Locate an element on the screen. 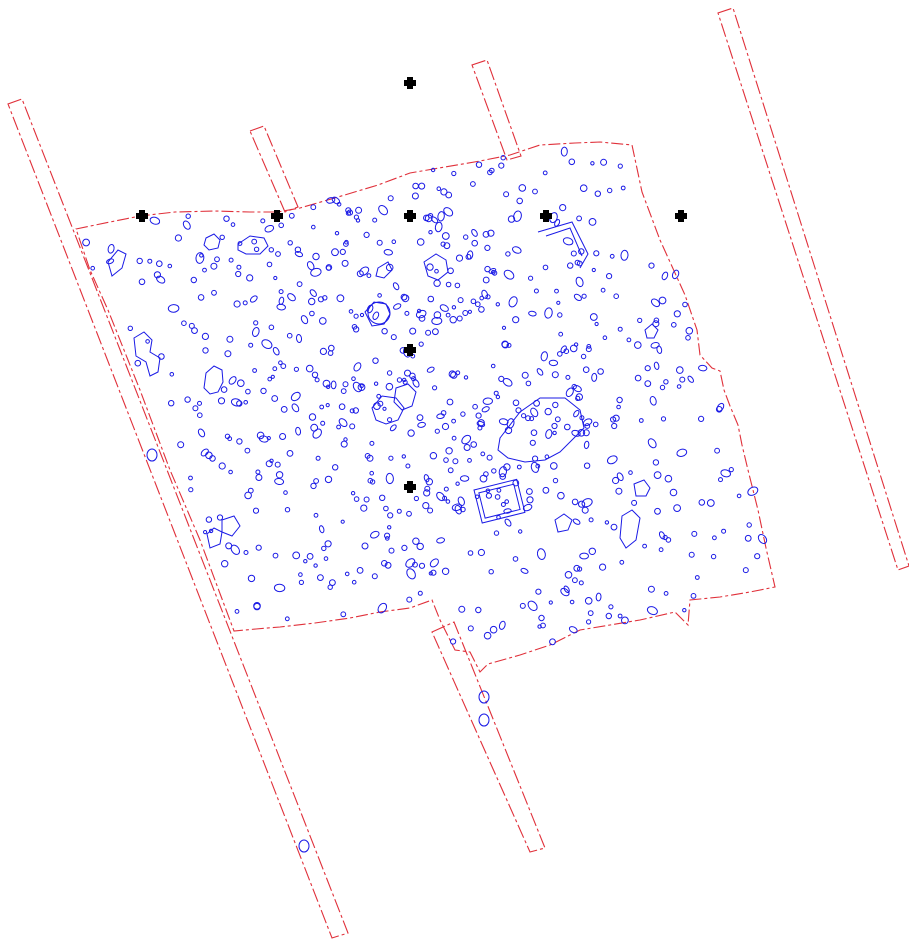 This screenshot has height=942, width=909. feature-outline is located at coordinates (388, 410).